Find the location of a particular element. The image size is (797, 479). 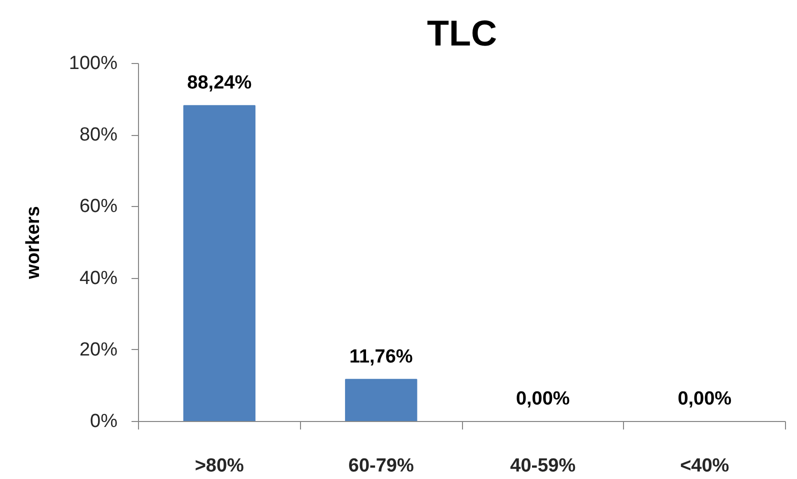

y-tick-label: 40% is located at coordinates (98, 278).